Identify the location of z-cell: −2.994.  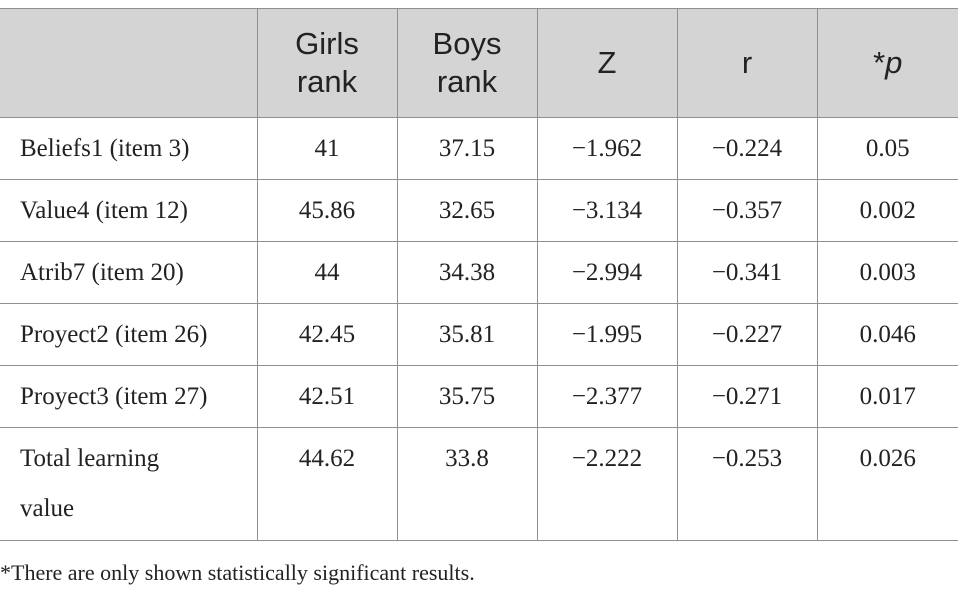
(606, 272).